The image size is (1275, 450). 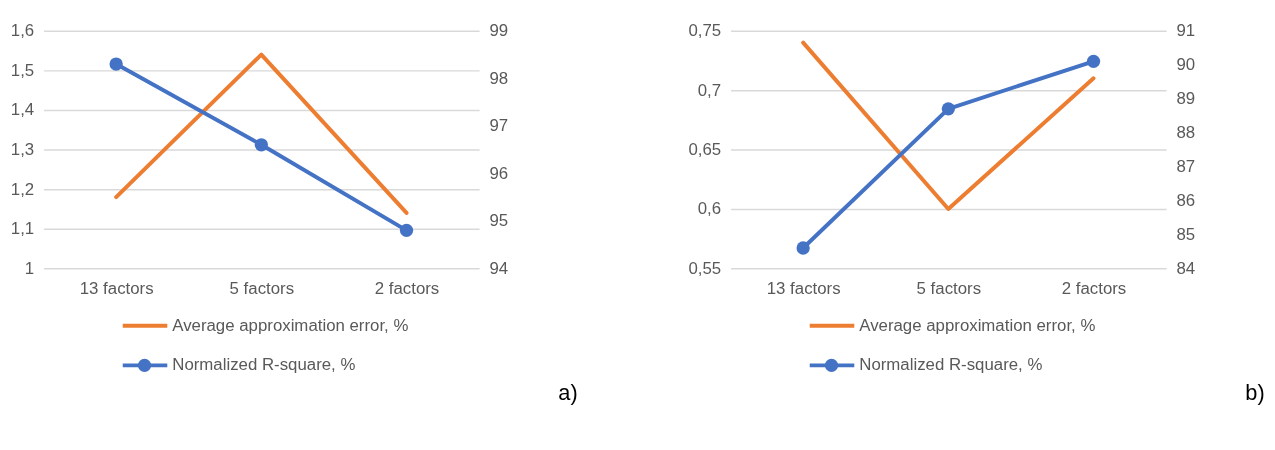 What do you see at coordinates (22, 31) in the screenshot?
I see `y-tick-label: 1,6` at bounding box center [22, 31].